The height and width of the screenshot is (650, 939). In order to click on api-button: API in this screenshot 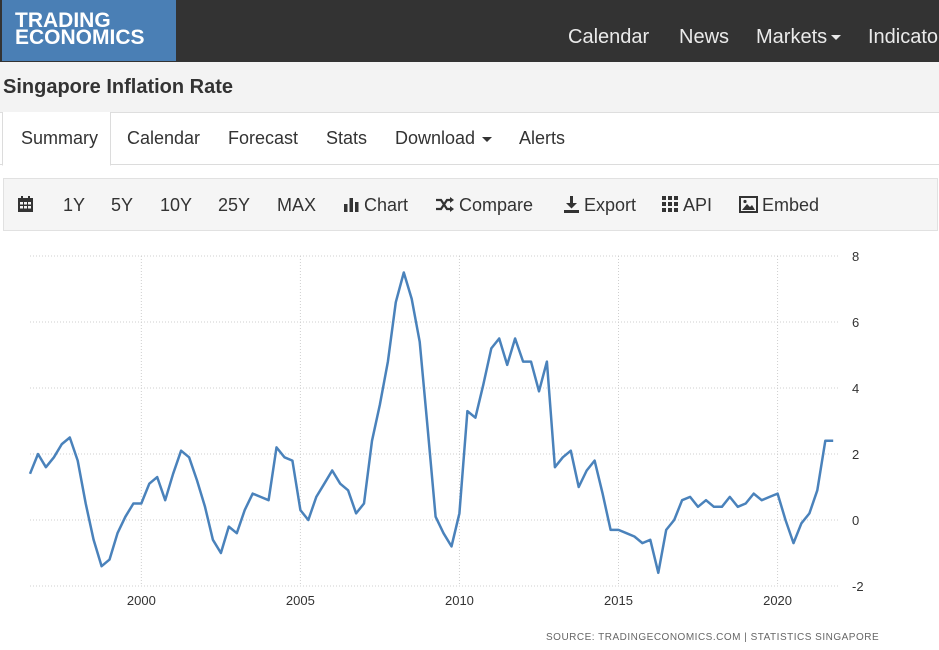, I will do `click(687, 205)`.